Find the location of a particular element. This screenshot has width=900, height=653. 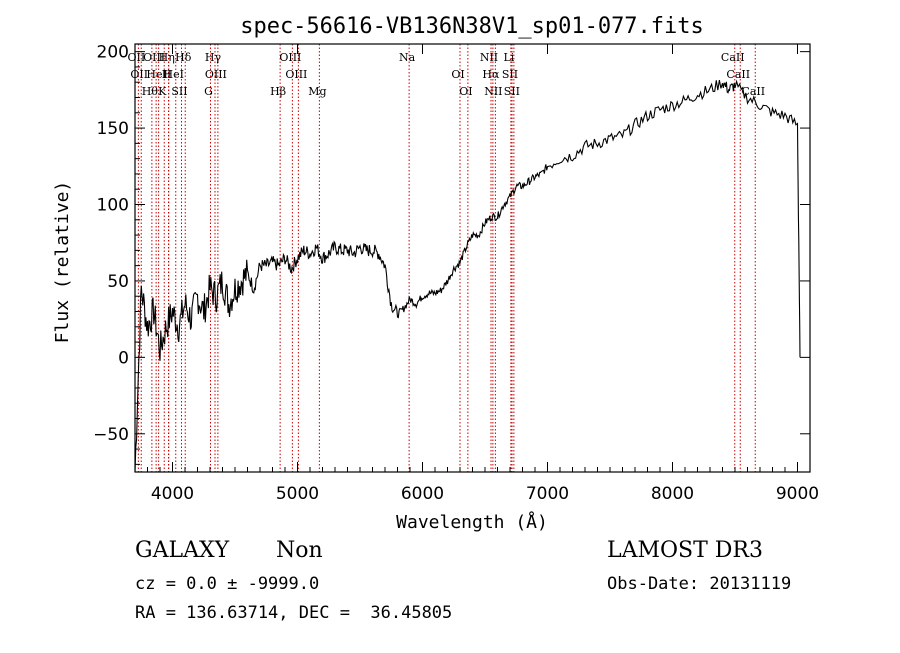

line-marker-label: H is located at coordinates (167, 74).